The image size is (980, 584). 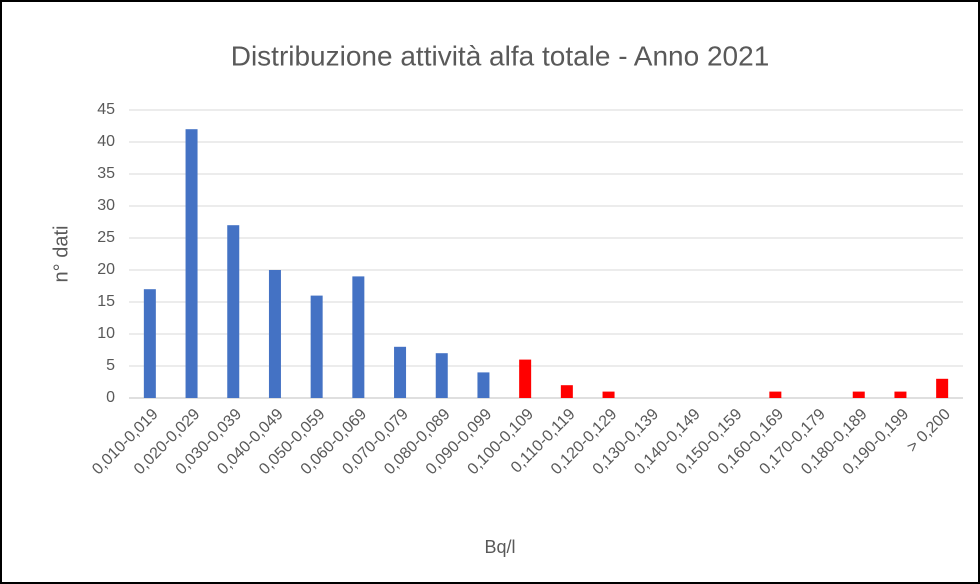 What do you see at coordinates (106, 301) in the screenshot?
I see `y-tick-label: 15` at bounding box center [106, 301].